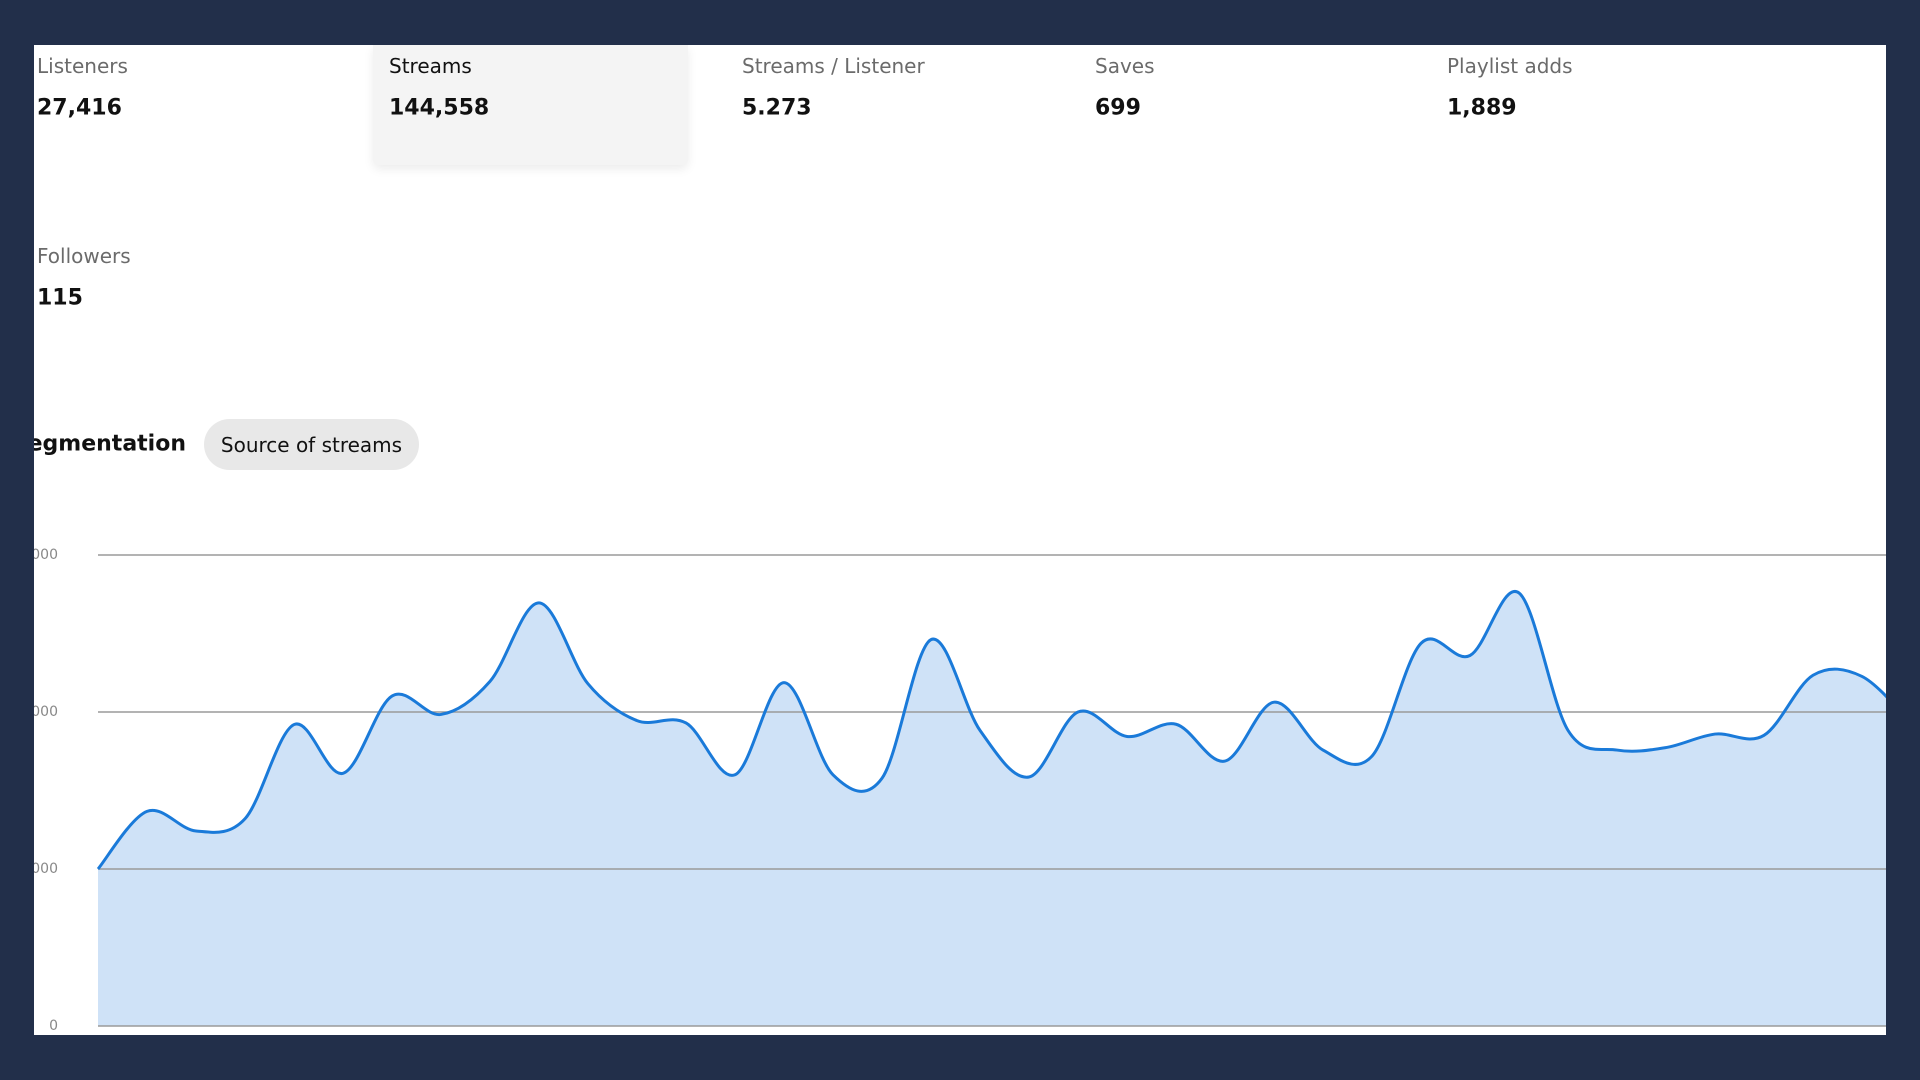 The image size is (1920, 1080). I want to click on stat-label: Followers, so click(84, 256).